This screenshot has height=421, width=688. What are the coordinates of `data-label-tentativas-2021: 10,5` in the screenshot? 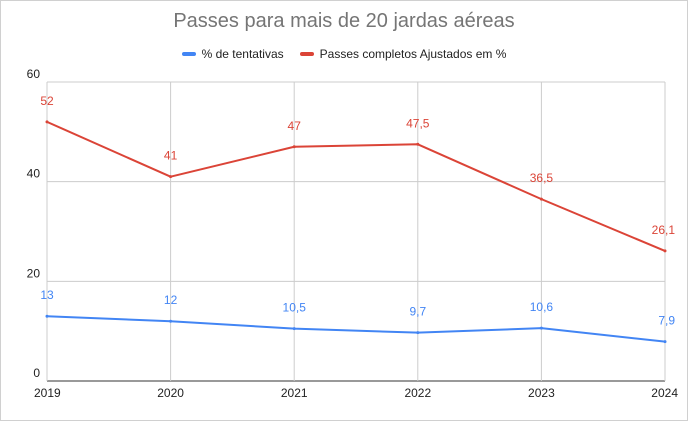 It's located at (295, 308).